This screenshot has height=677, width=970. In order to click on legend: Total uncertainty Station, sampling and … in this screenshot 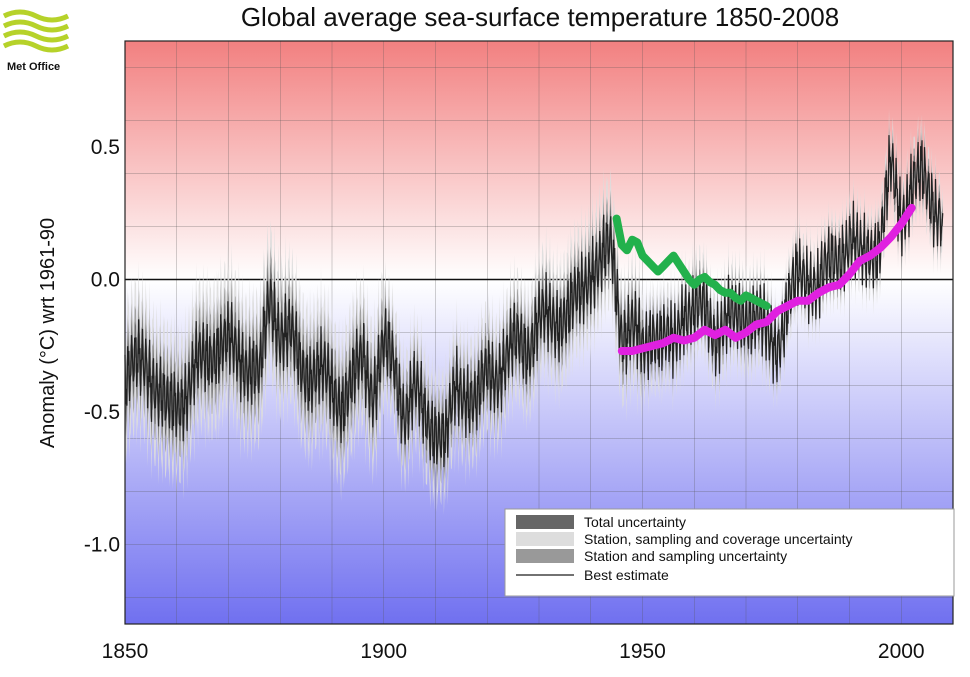, I will do `click(729, 552)`.